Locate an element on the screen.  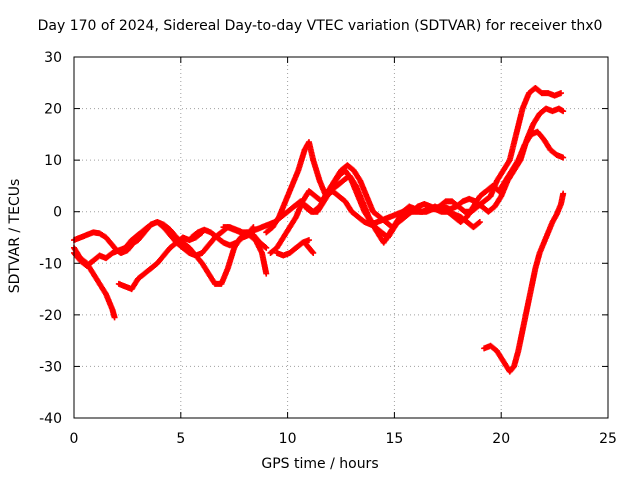
x-tick-label: 10 is located at coordinates (288, 439).